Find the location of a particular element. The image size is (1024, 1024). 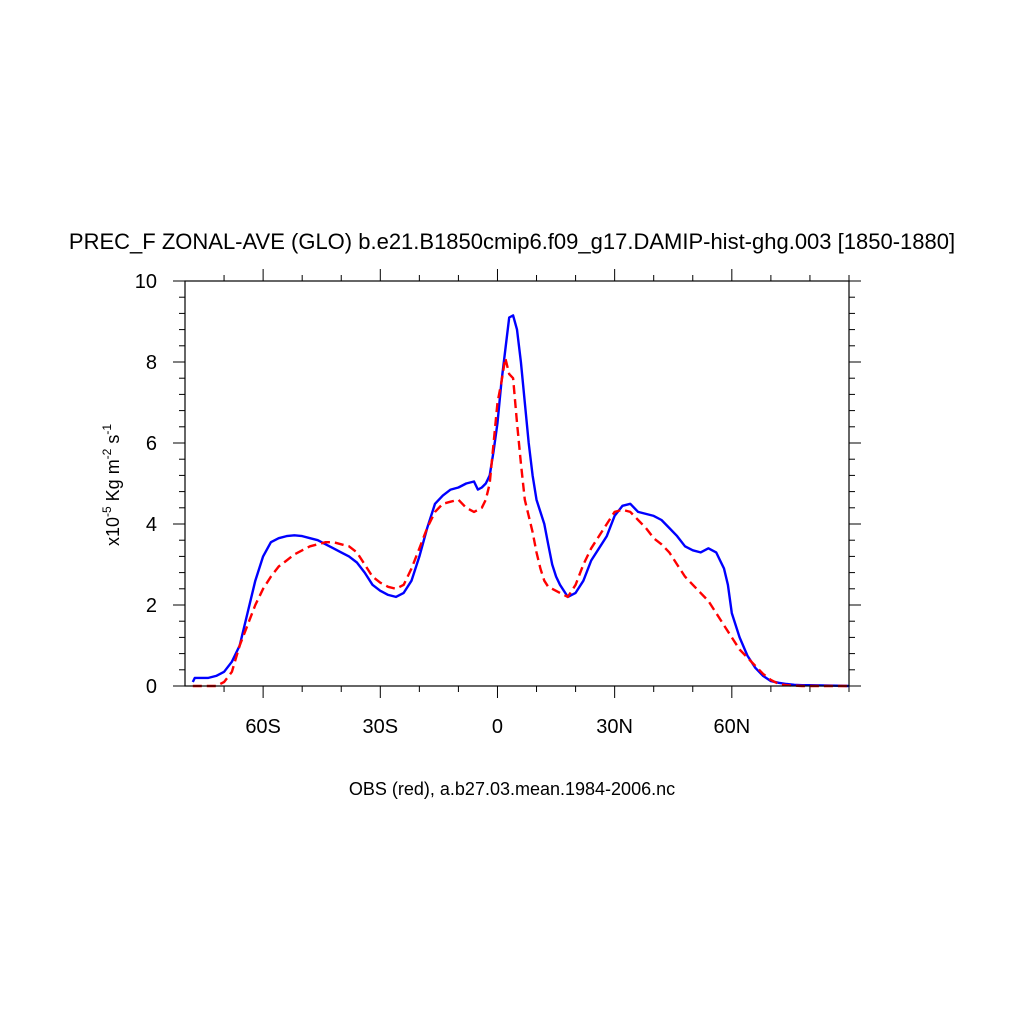

x-tick-label: 60S is located at coordinates (263, 727).